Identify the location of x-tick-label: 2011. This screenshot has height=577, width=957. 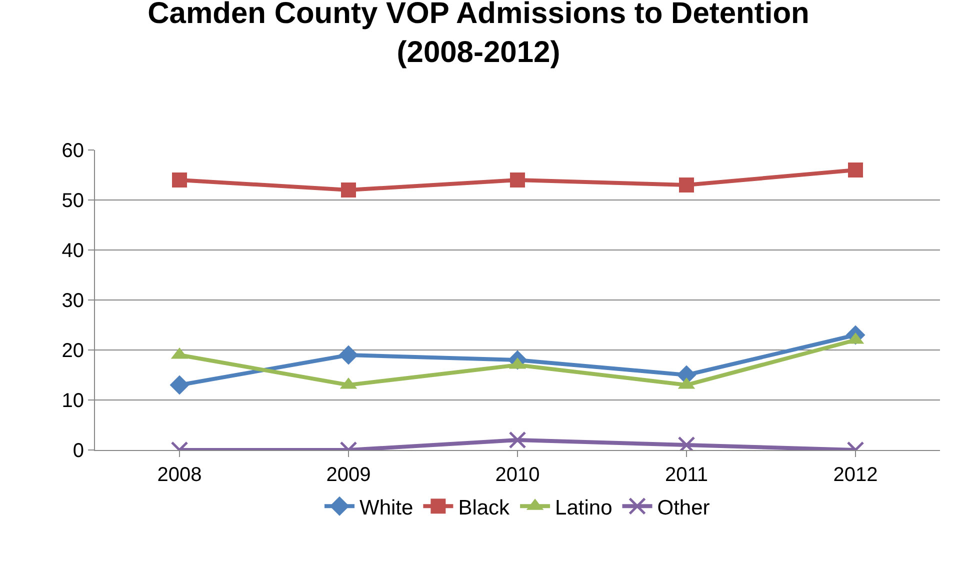
(686, 475).